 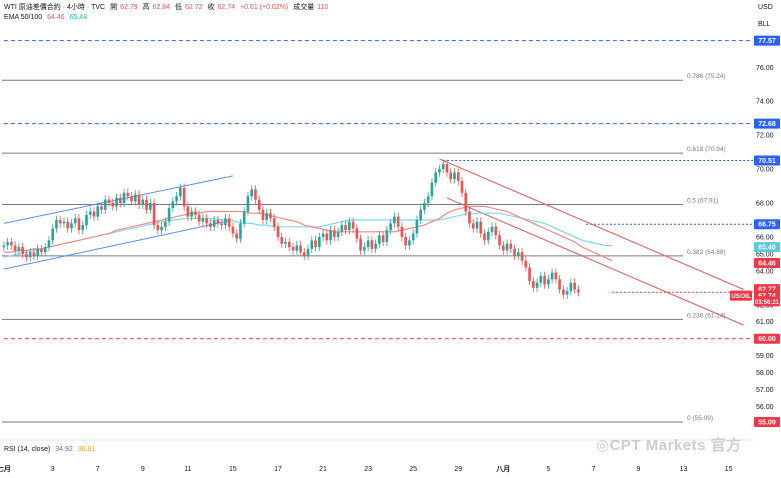 What do you see at coordinates (765, 7) in the screenshot?
I see `currency-label: USD` at bounding box center [765, 7].